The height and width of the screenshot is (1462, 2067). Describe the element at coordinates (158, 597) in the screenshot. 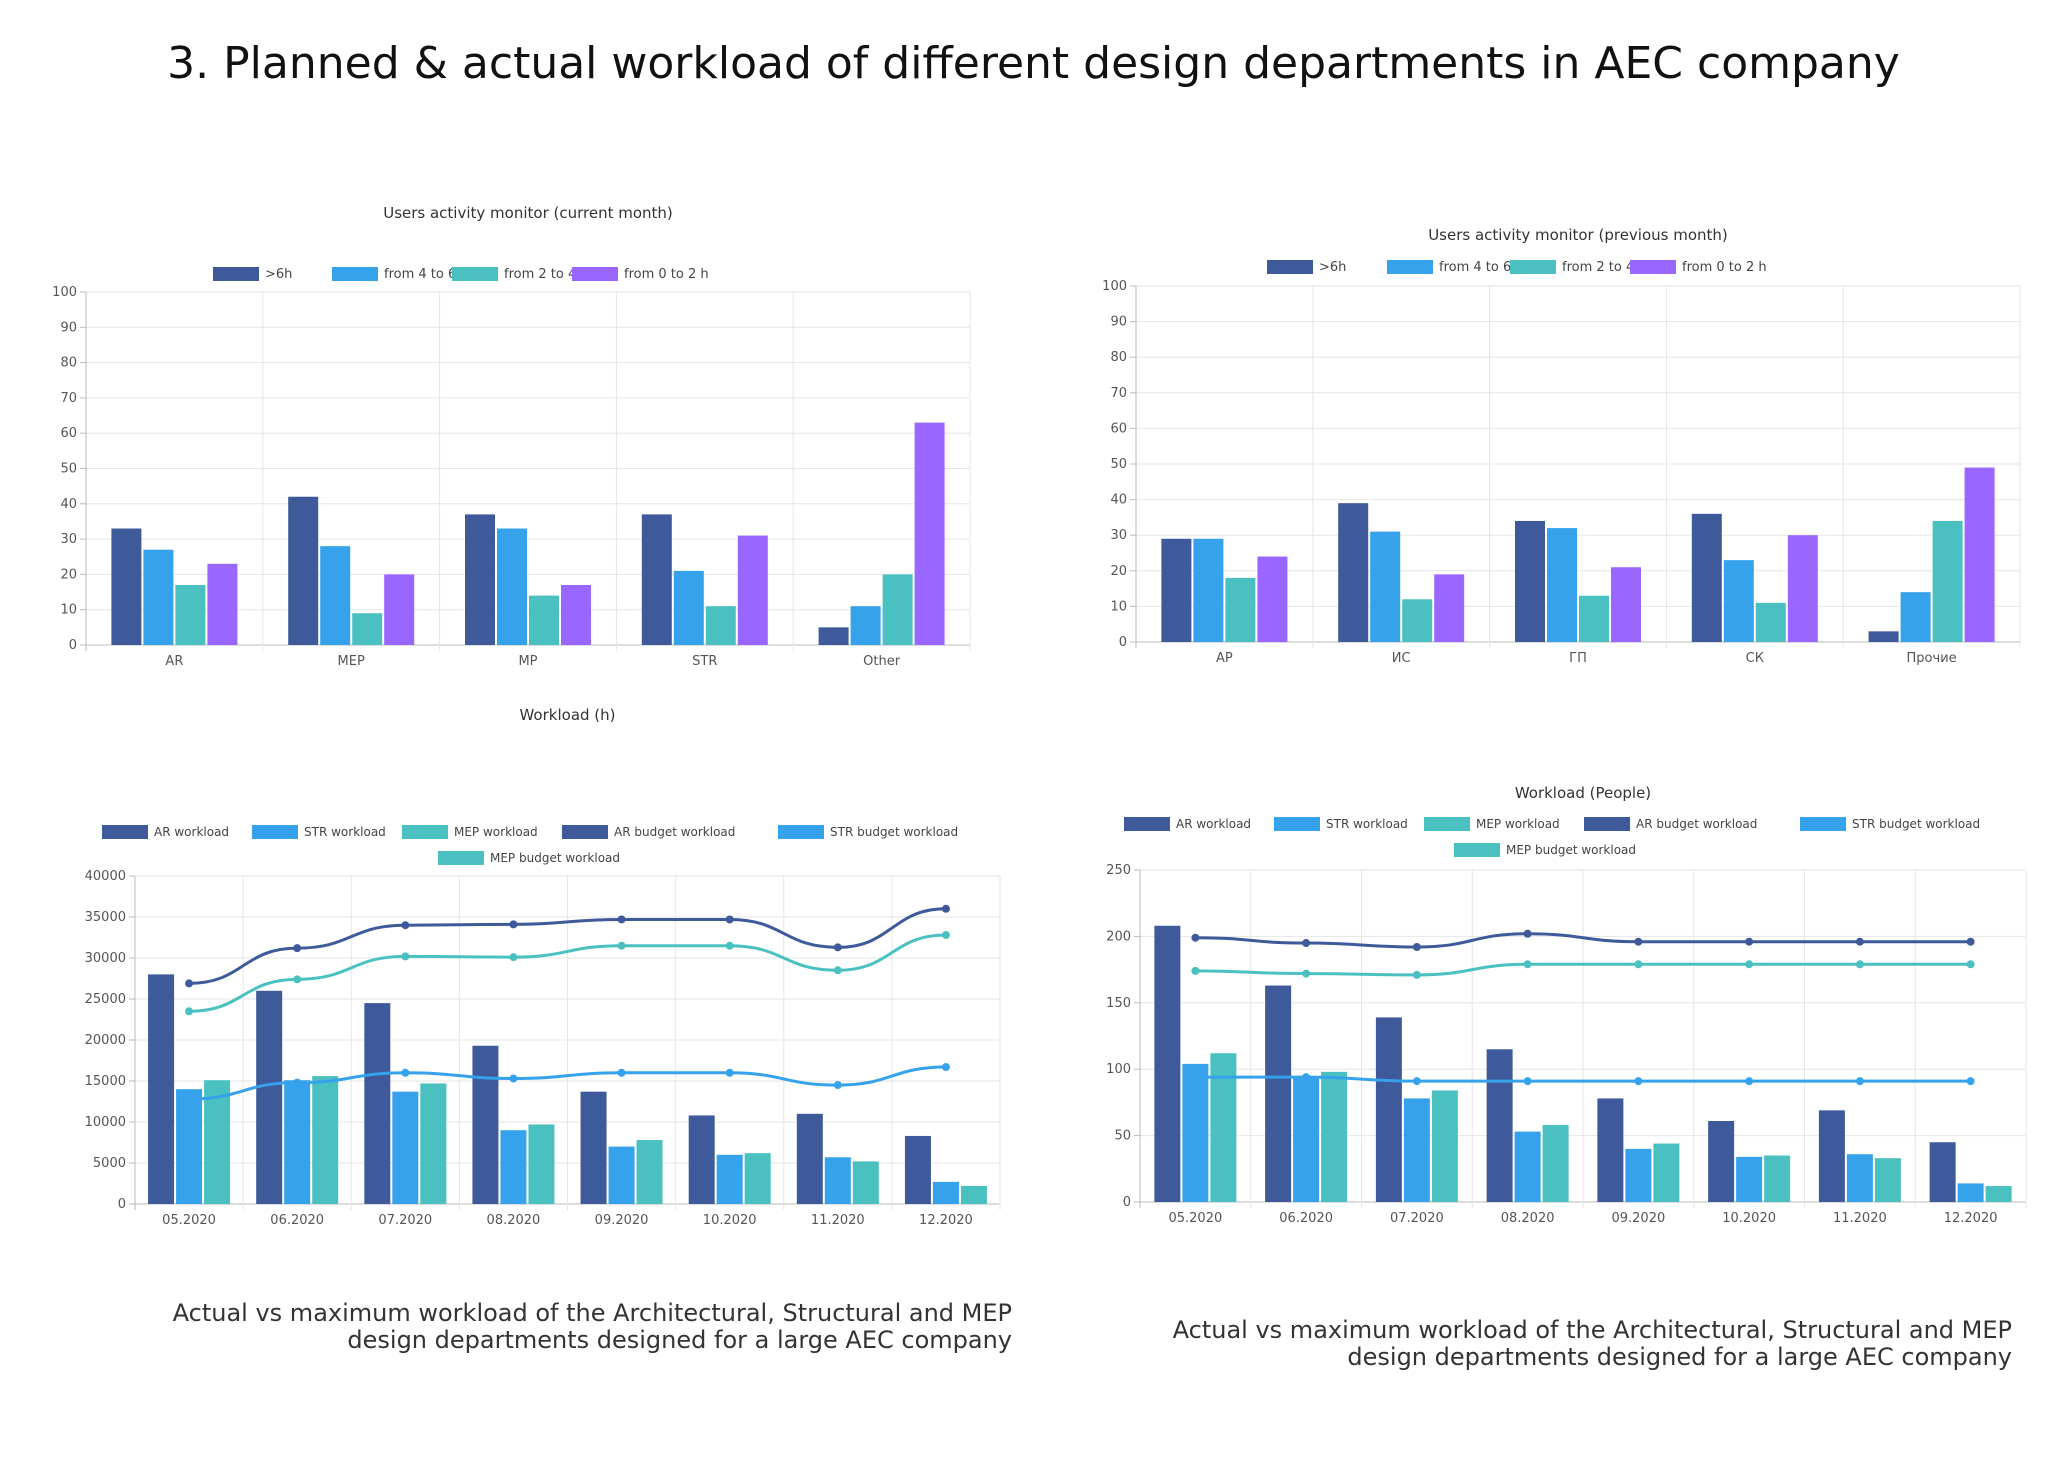

I see `chart0-bar-from-4-to-6-h-ar` at that location.